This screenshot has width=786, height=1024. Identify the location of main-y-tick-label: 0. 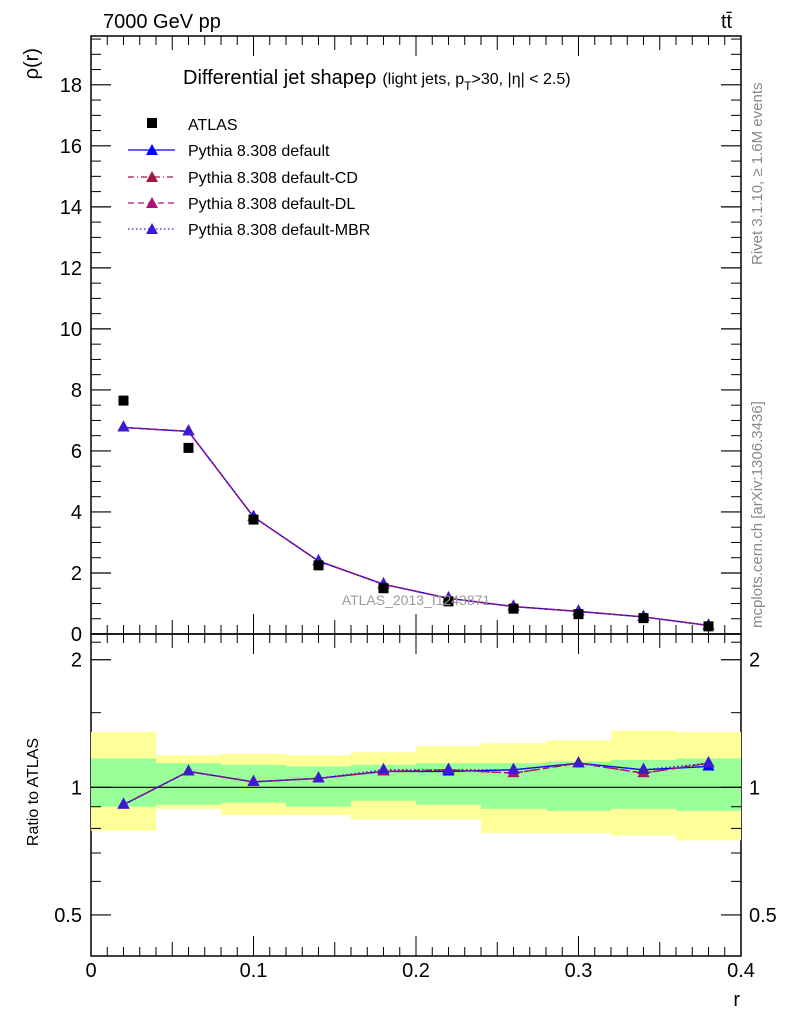
(76, 635).